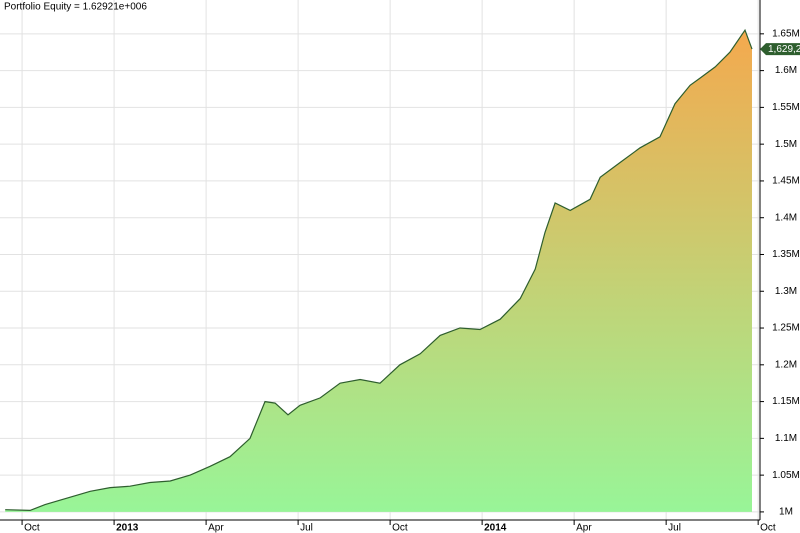 The width and height of the screenshot is (800, 533). What do you see at coordinates (495, 528) in the screenshot?
I see `x-tick-label: 2014` at bounding box center [495, 528].